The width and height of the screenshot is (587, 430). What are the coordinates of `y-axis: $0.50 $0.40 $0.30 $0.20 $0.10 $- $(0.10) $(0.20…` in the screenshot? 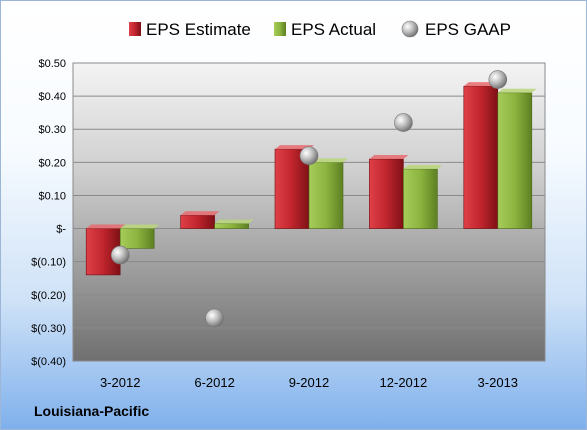 It's located at (48, 213).